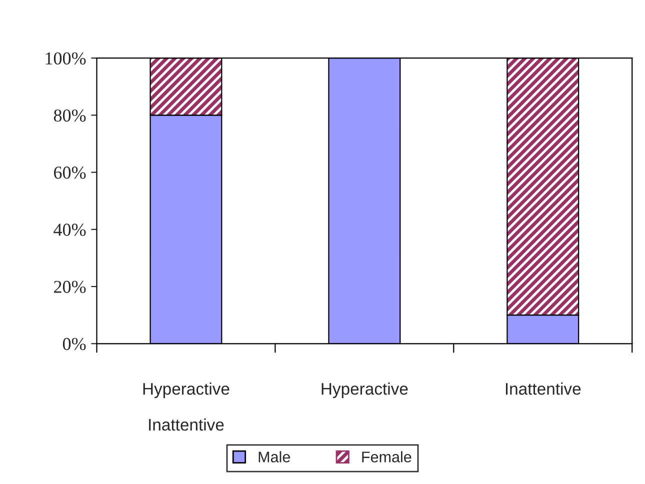  I want to click on y-tick-label: 100%, so click(66, 58).